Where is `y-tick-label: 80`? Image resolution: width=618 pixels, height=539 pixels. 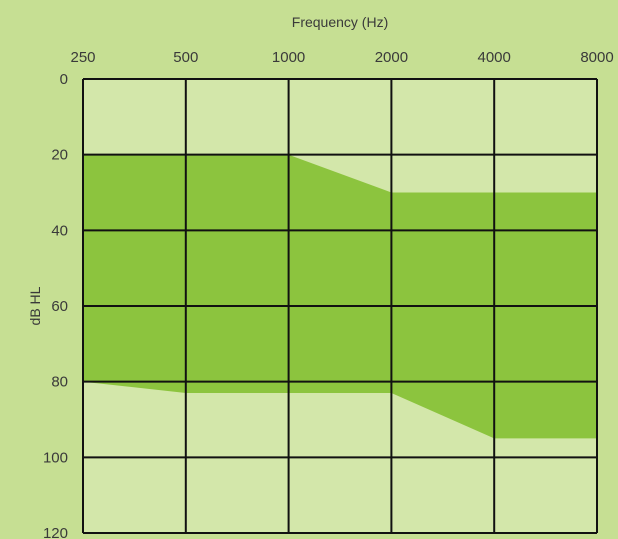 y-tick-label: 80 is located at coordinates (59, 382).